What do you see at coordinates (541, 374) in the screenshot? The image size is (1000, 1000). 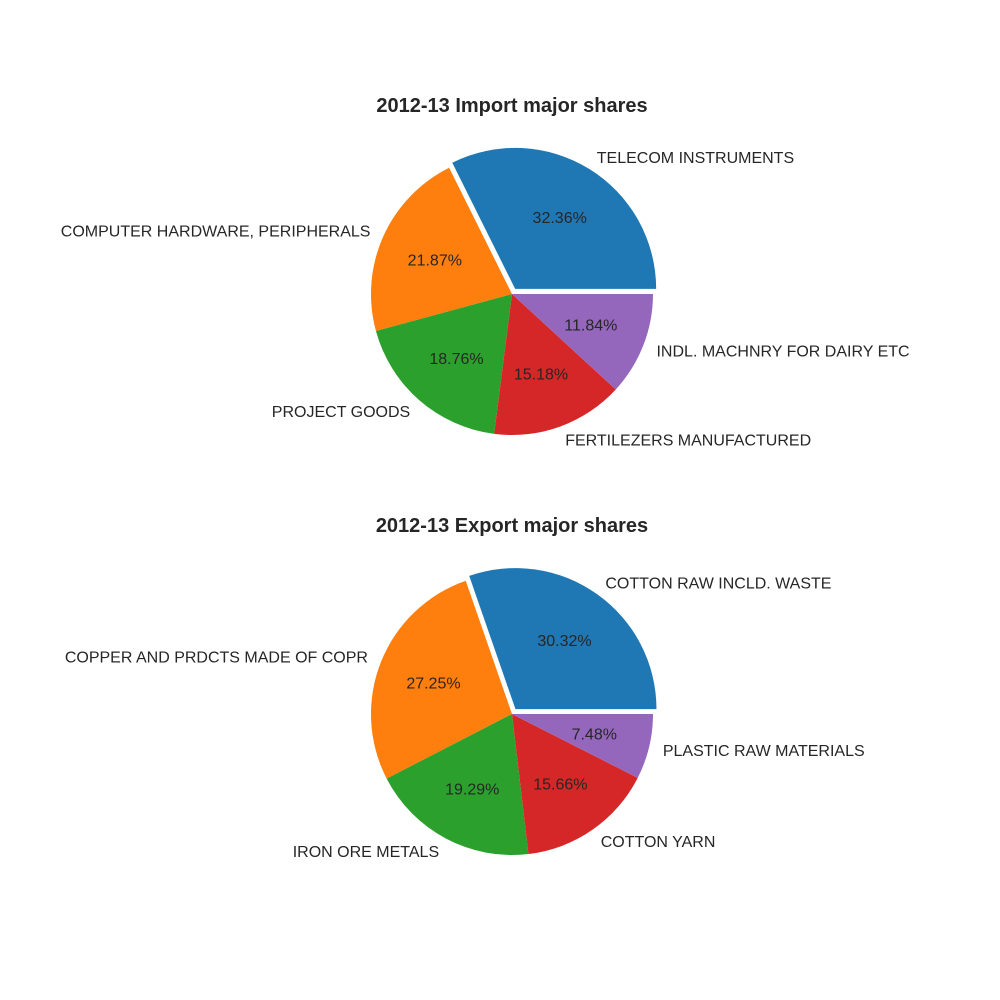 I see `import-slice-3-percent: 15.18%` at bounding box center [541, 374].